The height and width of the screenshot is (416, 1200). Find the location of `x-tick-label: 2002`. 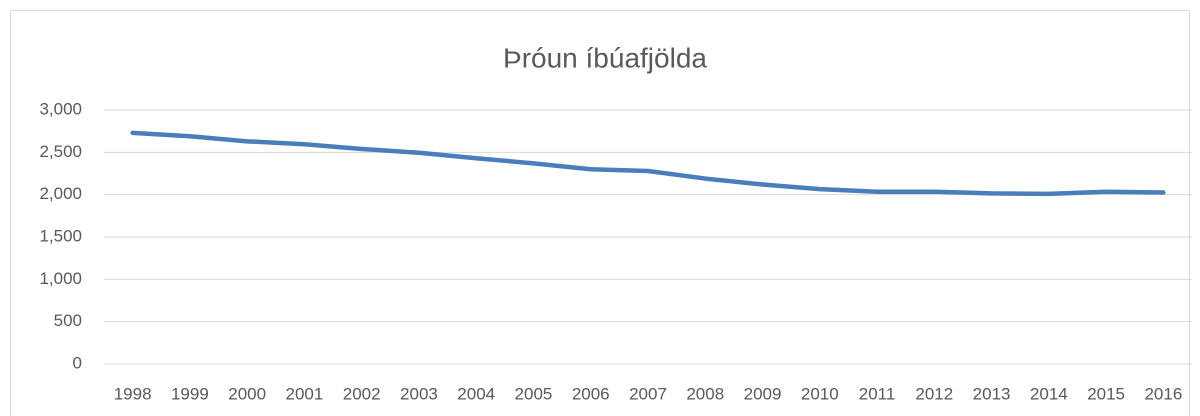

x-tick-label: 2002 is located at coordinates (362, 393).